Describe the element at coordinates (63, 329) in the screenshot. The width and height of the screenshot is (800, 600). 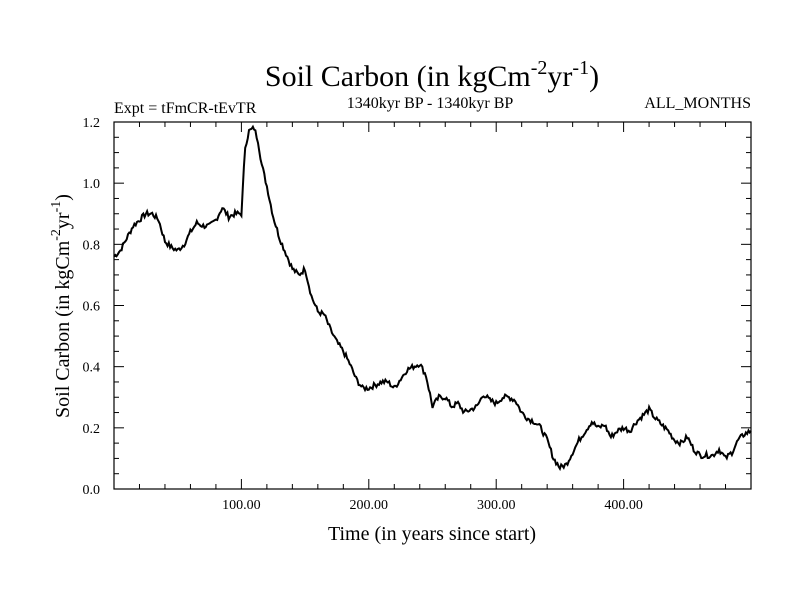
I see `y-axis-label-main: Soil Carbon (in kgCm` at that location.